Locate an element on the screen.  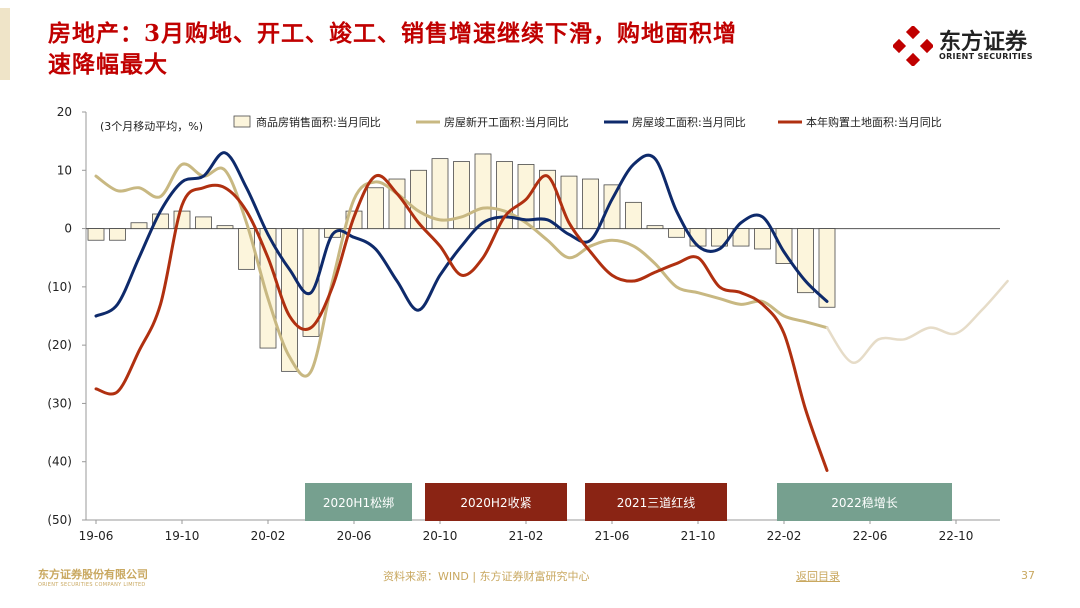
legend-label: 房屋竣工面积:当月同比 is located at coordinates (689, 122).